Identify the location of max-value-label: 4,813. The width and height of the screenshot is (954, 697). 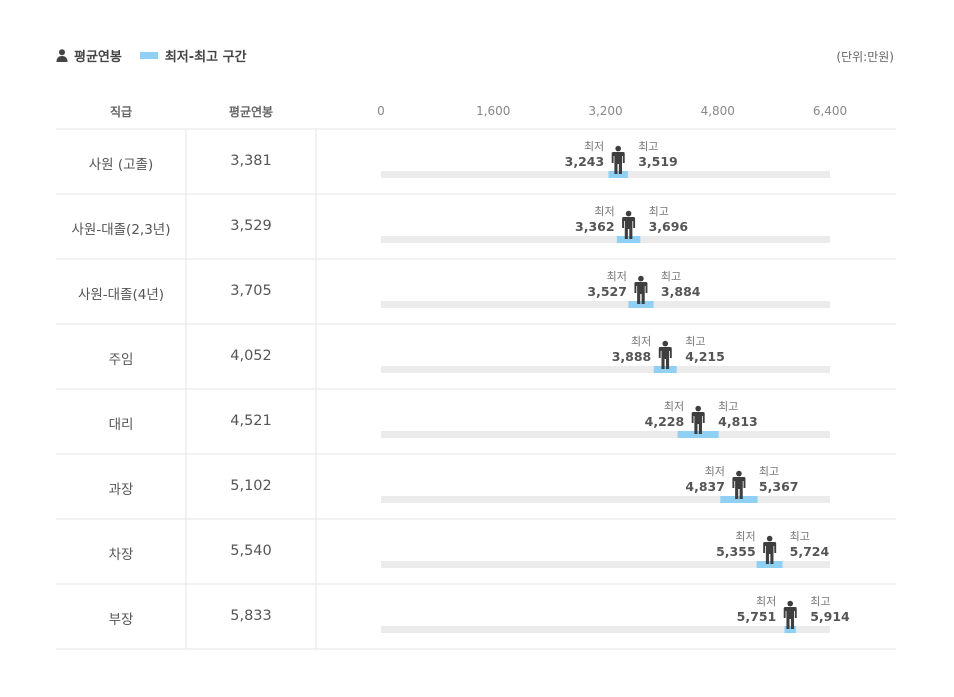
(738, 421).